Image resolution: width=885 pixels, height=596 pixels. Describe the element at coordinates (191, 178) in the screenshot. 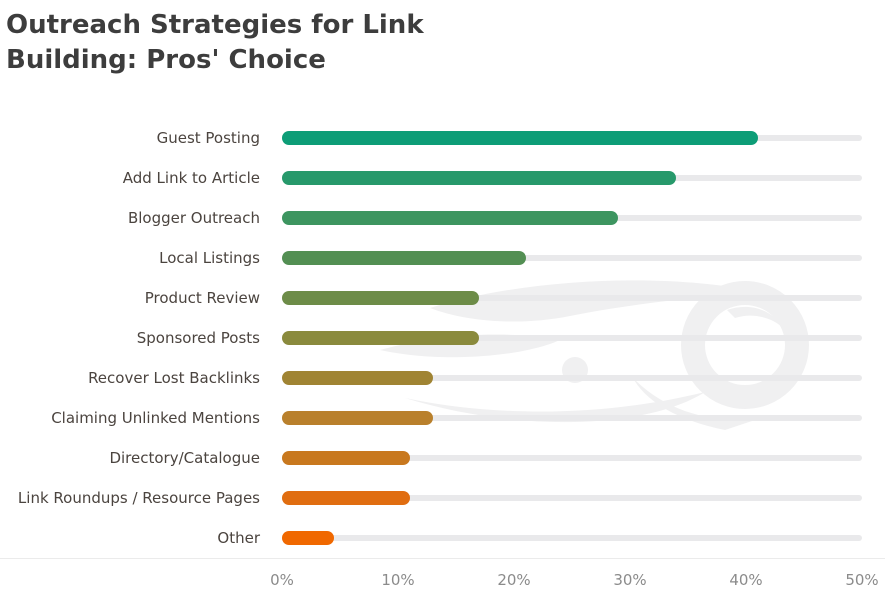

I see `category-label: Add Link to Article` at that location.